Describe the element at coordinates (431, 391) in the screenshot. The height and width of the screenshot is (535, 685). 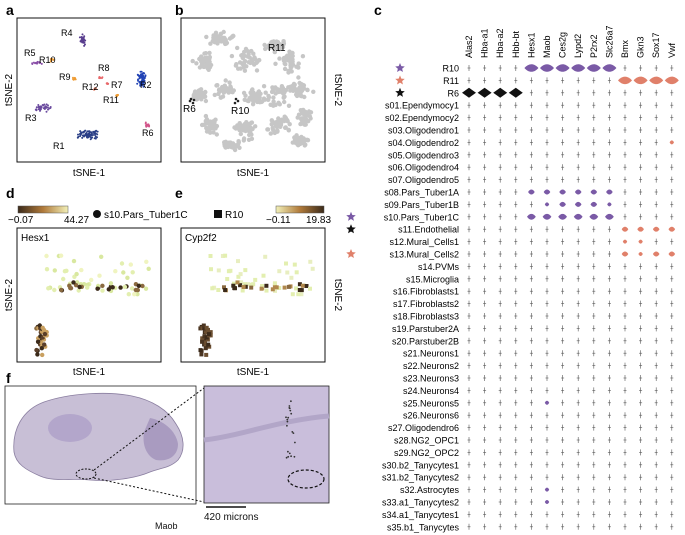
I see `subcluster-row-label: s24.Neurons4` at that location.